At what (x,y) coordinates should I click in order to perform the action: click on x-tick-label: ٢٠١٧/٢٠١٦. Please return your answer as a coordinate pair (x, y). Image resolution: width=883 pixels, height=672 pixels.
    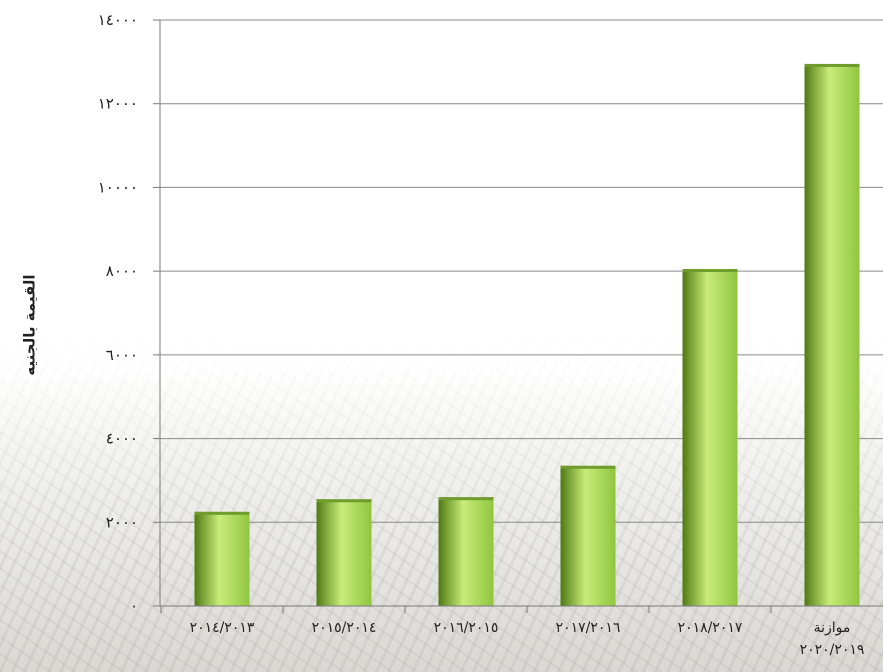
    Looking at the image, I should click on (588, 628).